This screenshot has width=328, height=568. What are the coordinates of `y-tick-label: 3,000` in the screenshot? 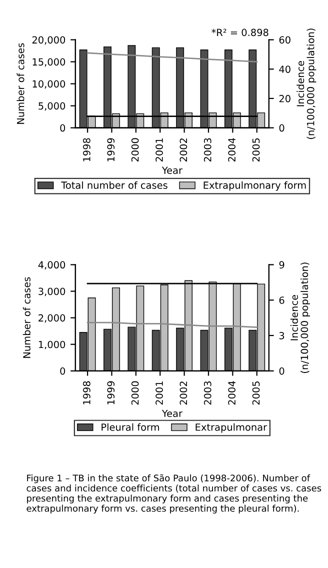 It's located at (52, 292).